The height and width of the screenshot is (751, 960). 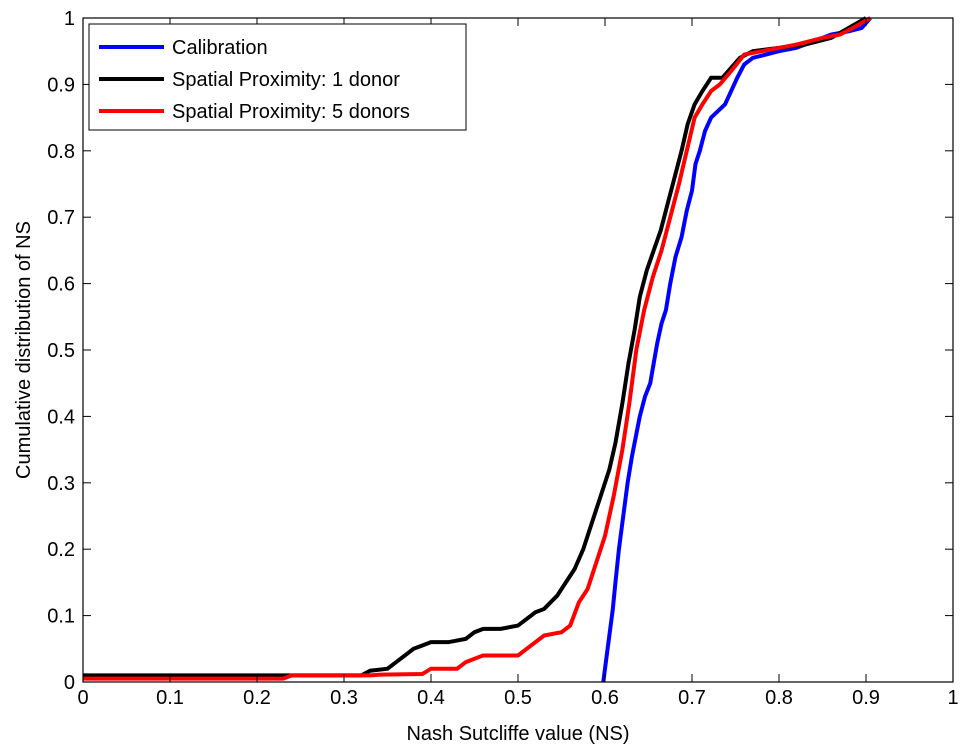 What do you see at coordinates (220, 48) in the screenshot?
I see `legend-label-1: Calibration` at bounding box center [220, 48].